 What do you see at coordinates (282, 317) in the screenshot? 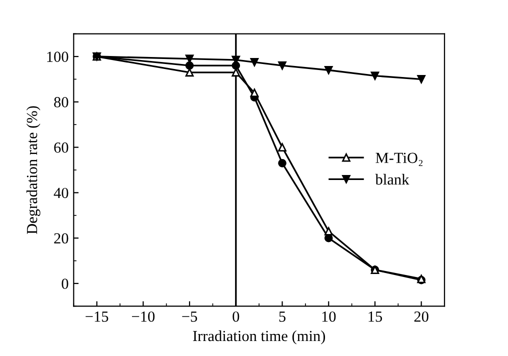
I see `x-tick-label: 5` at bounding box center [282, 317].